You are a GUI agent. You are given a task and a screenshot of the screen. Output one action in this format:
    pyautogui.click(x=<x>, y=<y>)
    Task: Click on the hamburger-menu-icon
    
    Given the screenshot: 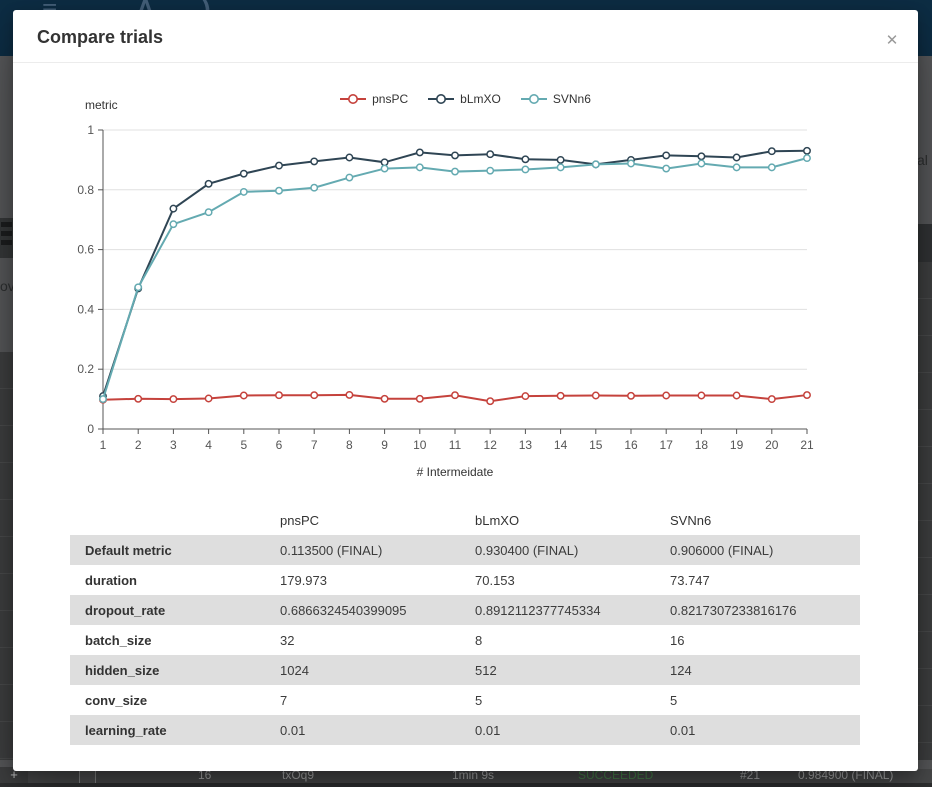 What is the action you would take?
    pyautogui.click(x=6, y=238)
    